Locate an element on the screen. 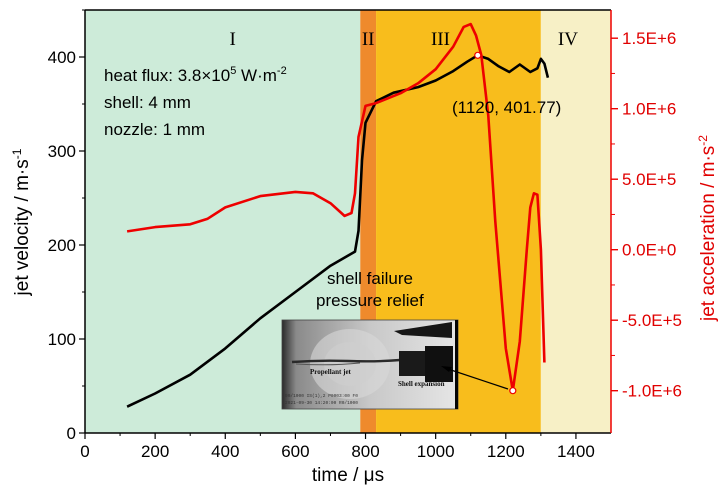  x-tick-label: 0 is located at coordinates (84, 451).